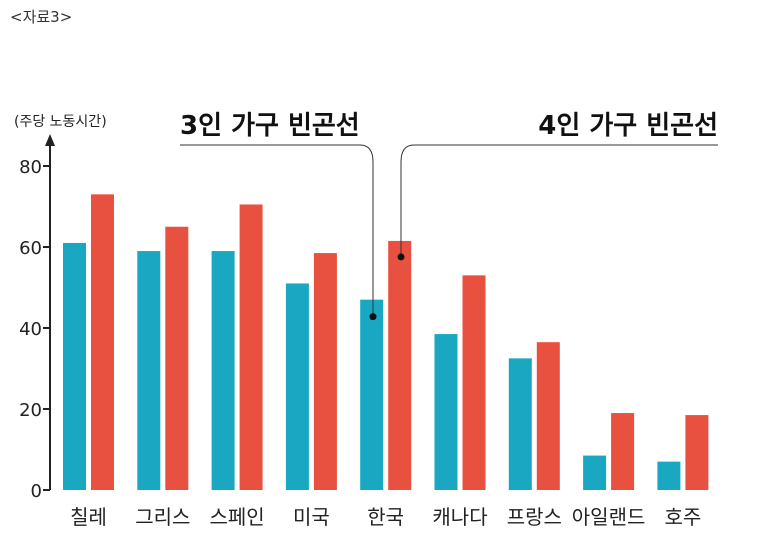  What do you see at coordinates (30, 167) in the screenshot?
I see `y-tick-label: 80` at bounding box center [30, 167].